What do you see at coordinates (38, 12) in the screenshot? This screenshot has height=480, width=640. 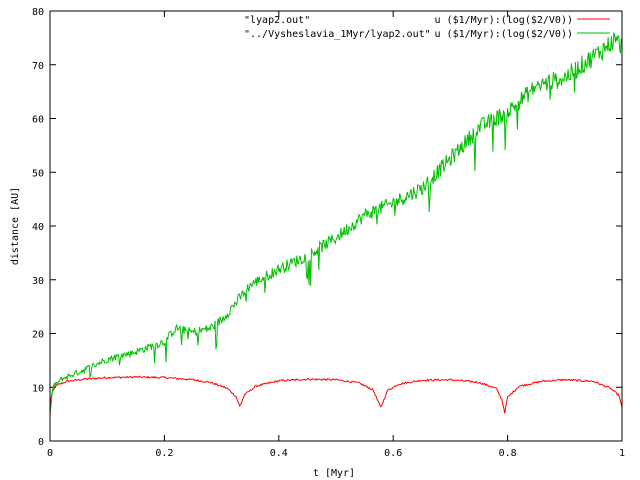 I see `y-tick-label: 80` at bounding box center [38, 12].